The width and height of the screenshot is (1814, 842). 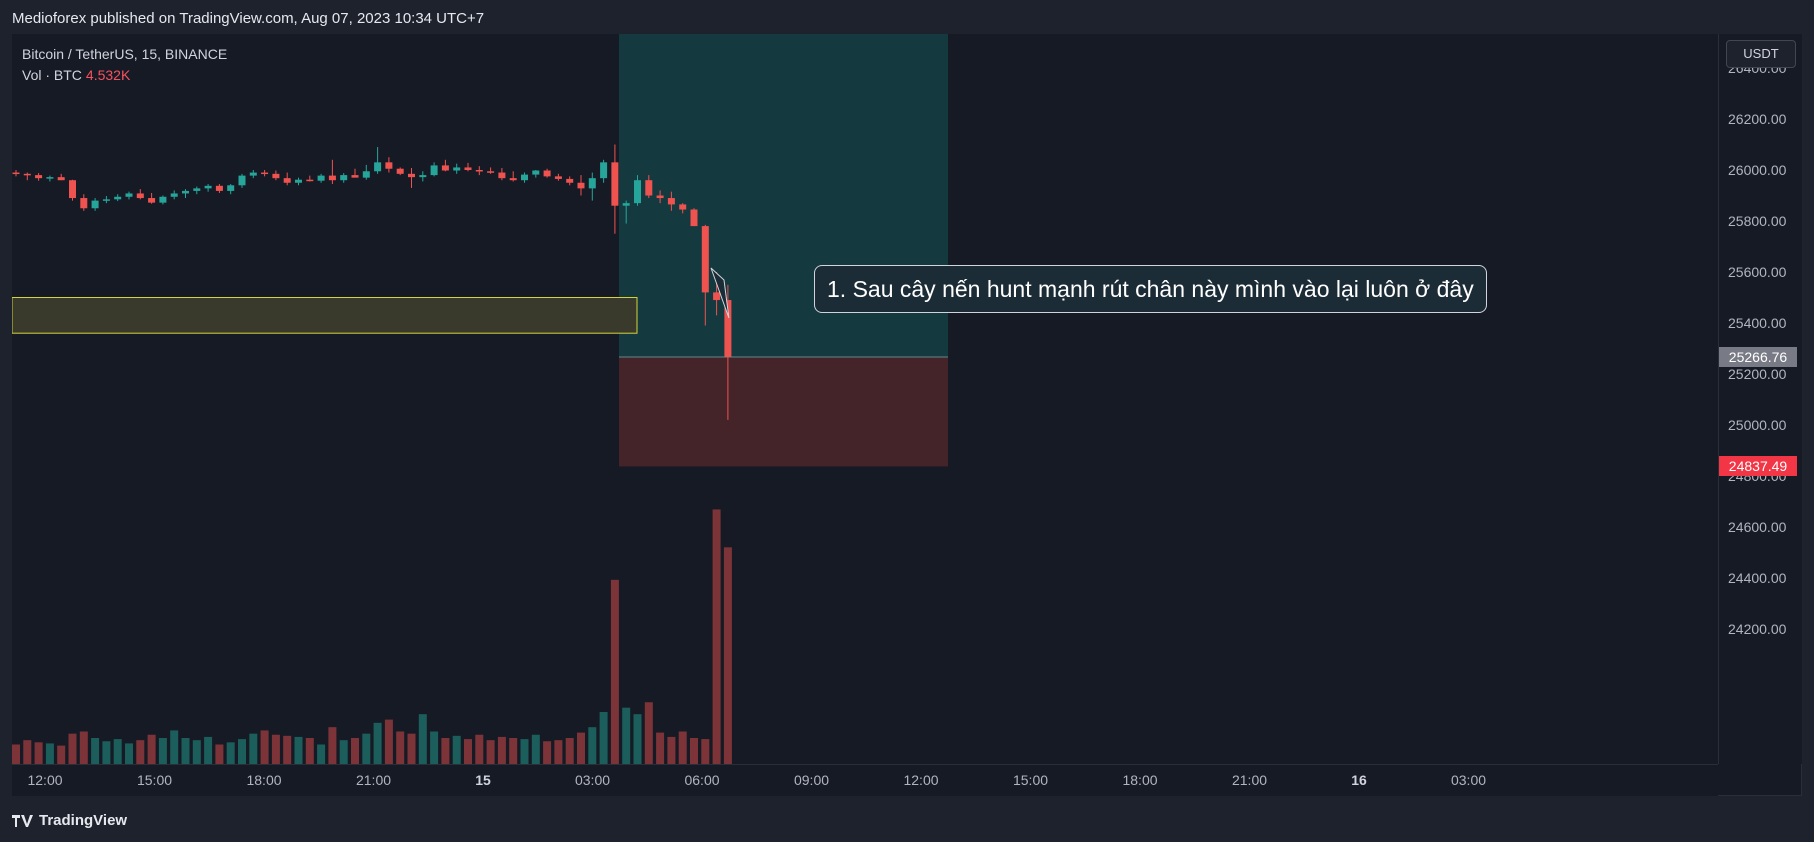 What do you see at coordinates (720, 293) in the screenshot?
I see `annotation-pointer` at bounding box center [720, 293].